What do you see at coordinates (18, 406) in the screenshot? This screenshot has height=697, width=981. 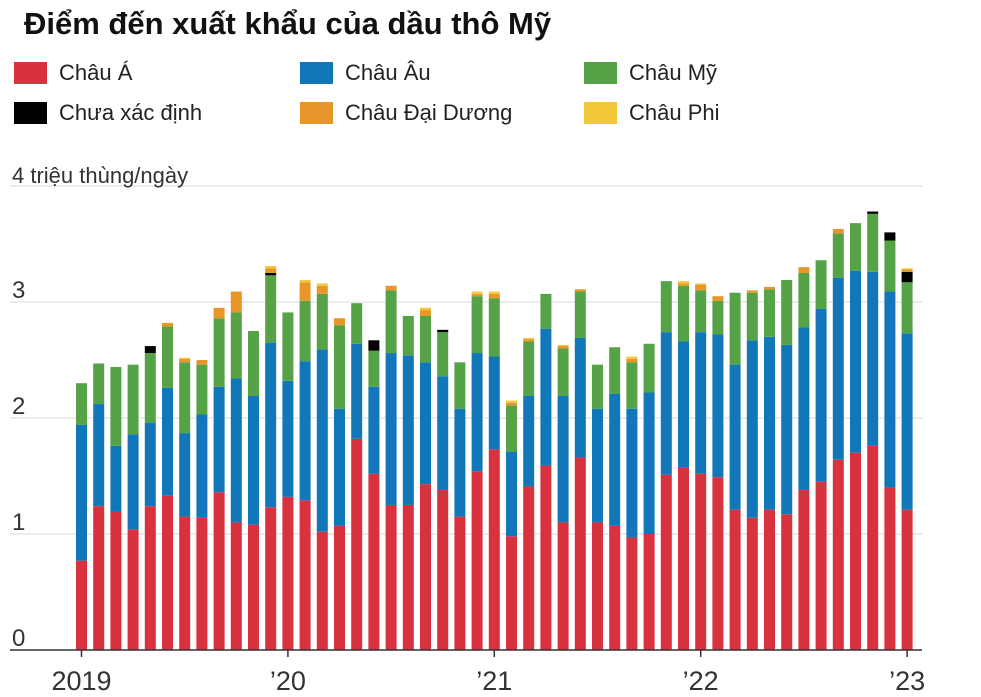 I see `y-tick-label: 2` at bounding box center [18, 406].